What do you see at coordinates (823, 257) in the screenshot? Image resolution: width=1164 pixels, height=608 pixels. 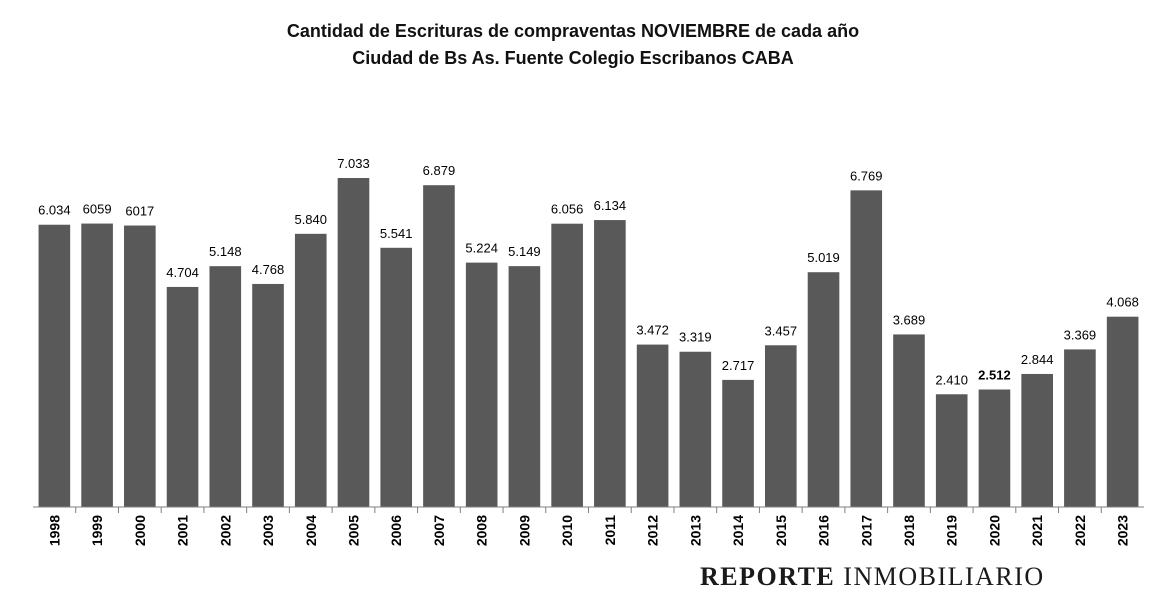 I see `data-label-2016: 5.019` at bounding box center [823, 257].